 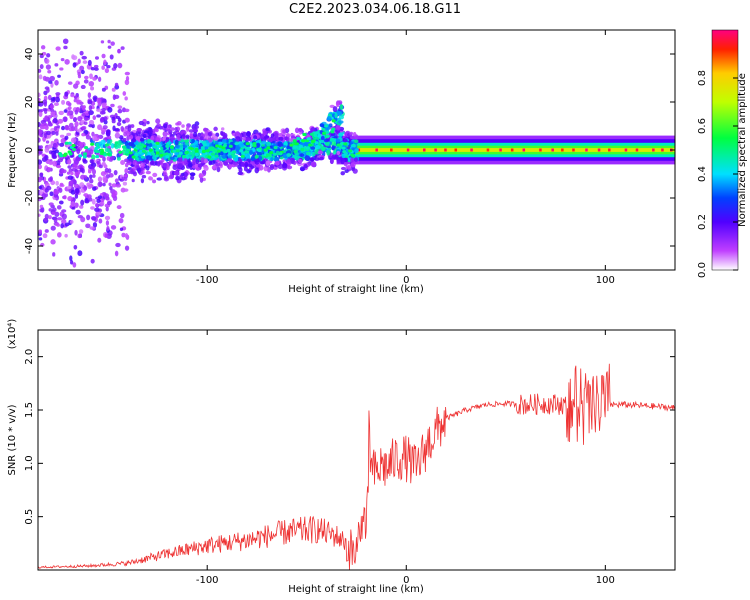 I want to click on x-tick-label: 100, so click(x=605, y=580).